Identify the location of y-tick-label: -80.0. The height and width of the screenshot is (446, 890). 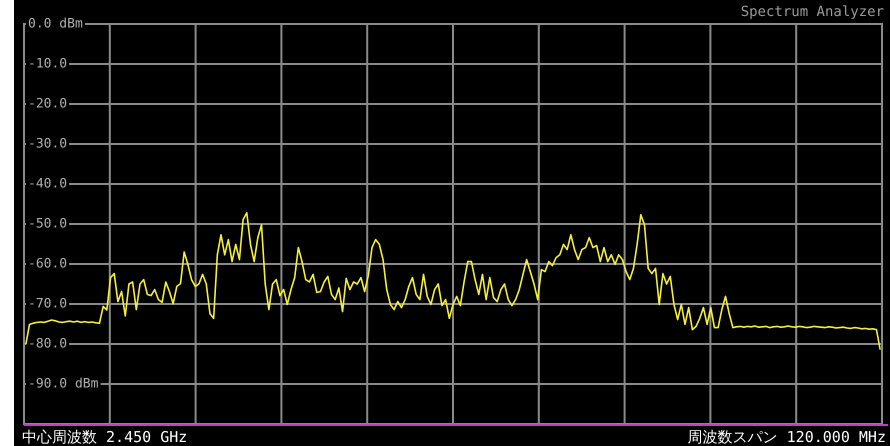
(48, 344).